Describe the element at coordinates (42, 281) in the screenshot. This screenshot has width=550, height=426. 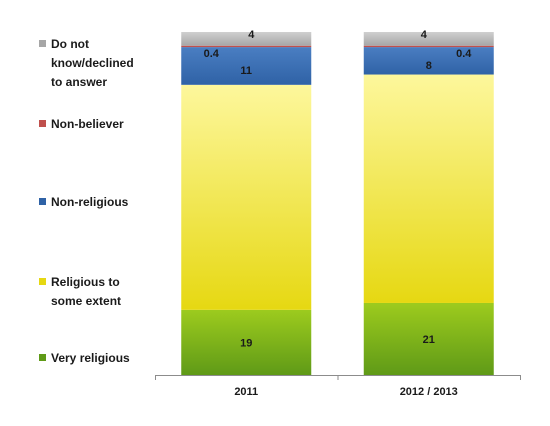
I see `legend-swatch-religious-to-some-extent` at that location.